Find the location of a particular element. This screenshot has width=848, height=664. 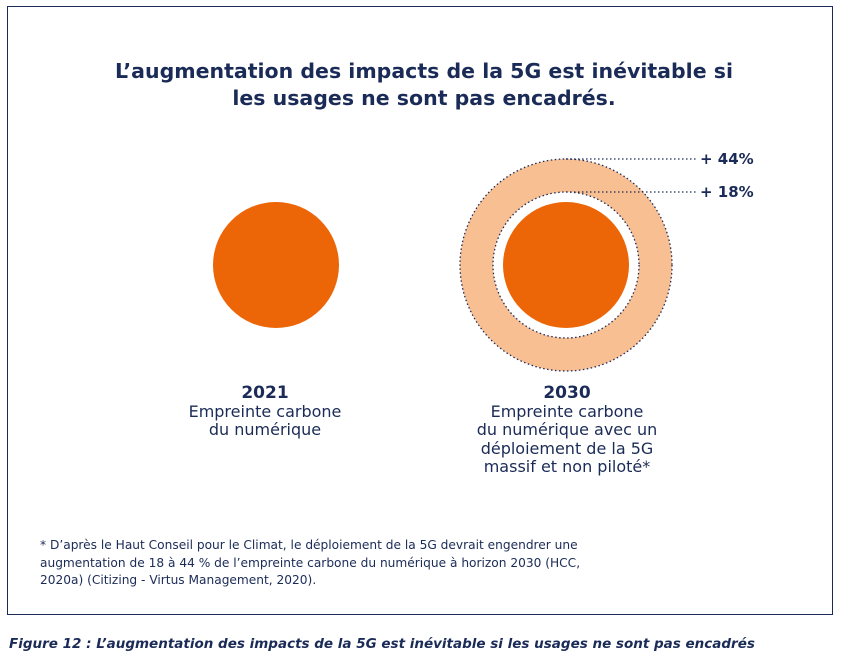

circle-2030-inner is located at coordinates (566, 265).